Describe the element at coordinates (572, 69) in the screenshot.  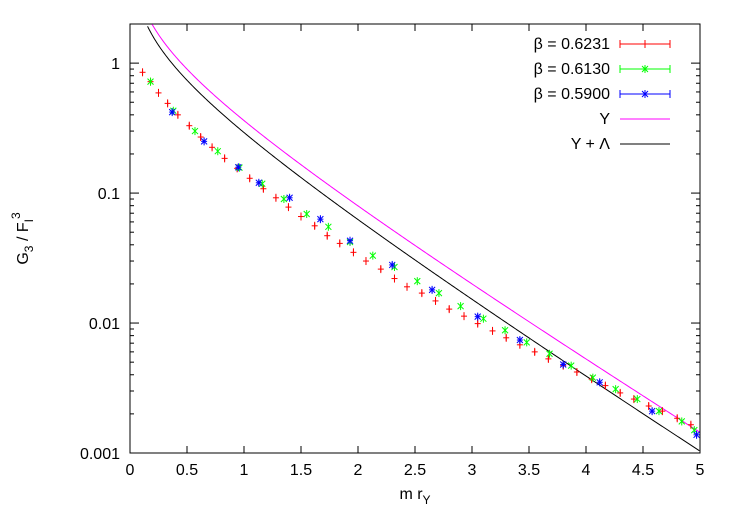
I see `legend-label: β = 0.6130` at that location.